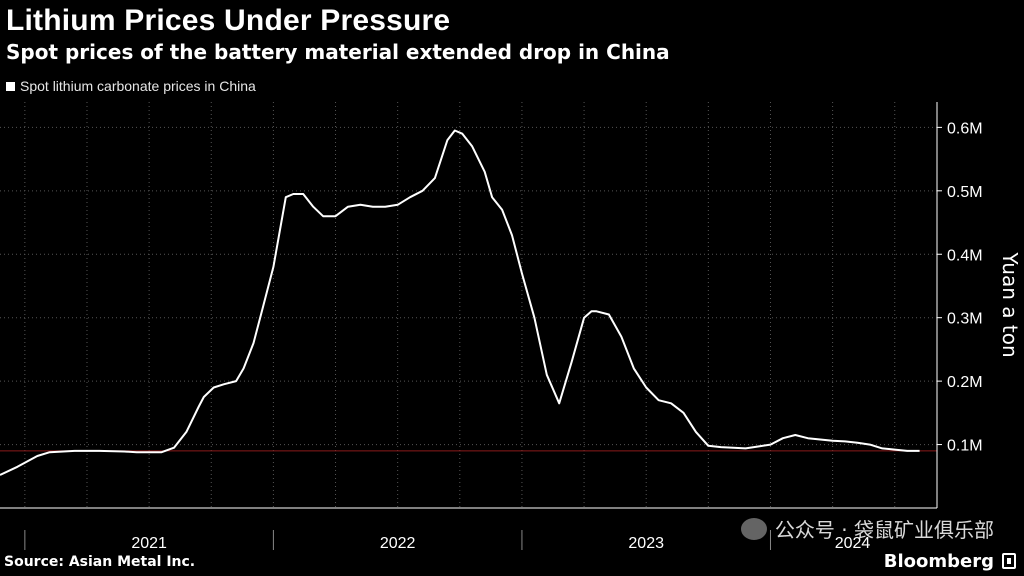  What do you see at coordinates (398, 543) in the screenshot?
I see `x-tick-label: 2022` at bounding box center [398, 543].